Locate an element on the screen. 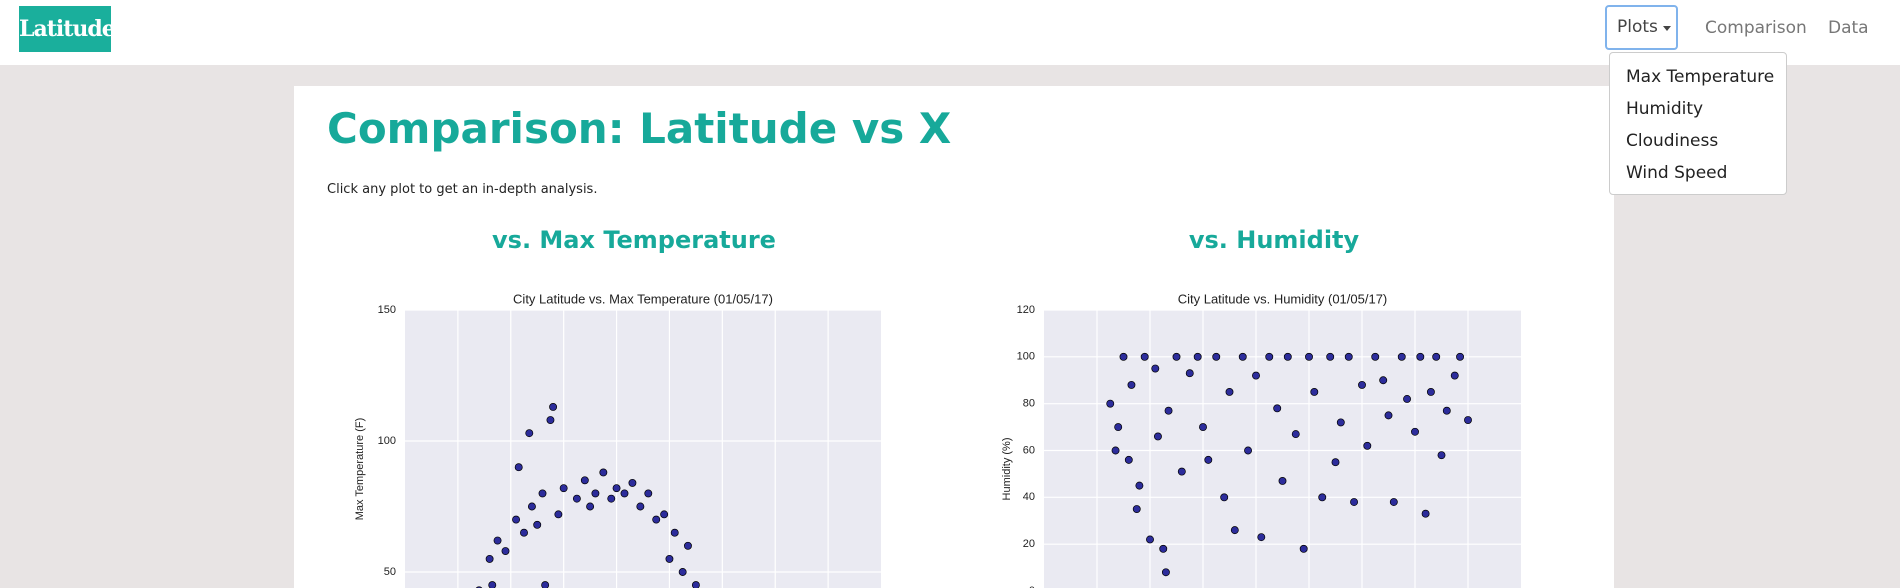 The width and height of the screenshot is (1900, 588). y-axis-label: Max Temperature (F) is located at coordinates (360, 469).